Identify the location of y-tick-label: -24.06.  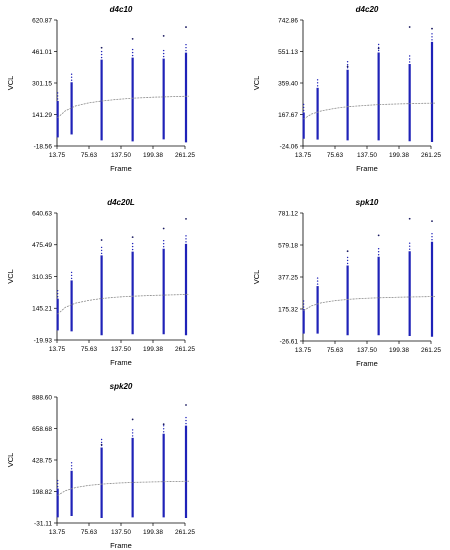
(289, 146).